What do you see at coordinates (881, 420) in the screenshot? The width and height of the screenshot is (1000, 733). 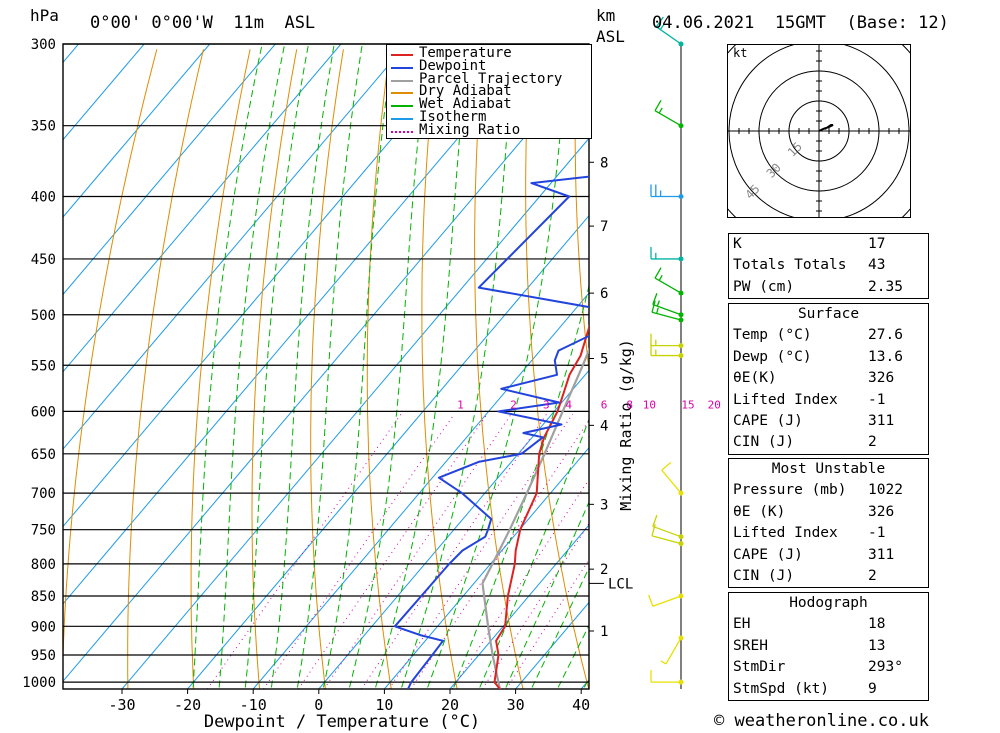 I see `surface-value: 311` at bounding box center [881, 420].